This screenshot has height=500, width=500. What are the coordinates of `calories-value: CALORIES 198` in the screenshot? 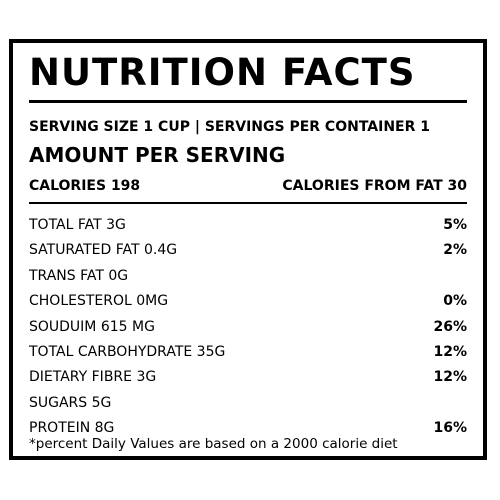 It's located at (85, 186).